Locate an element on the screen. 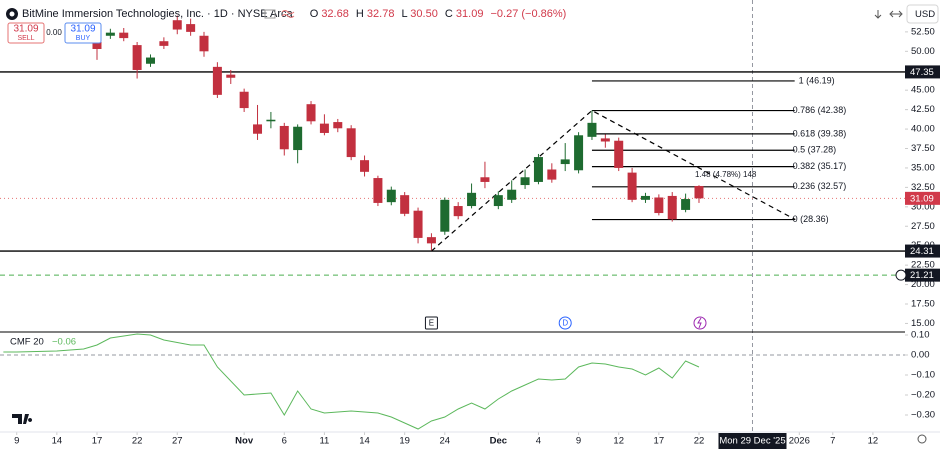  wave-icon is located at coordinates (288, 14).